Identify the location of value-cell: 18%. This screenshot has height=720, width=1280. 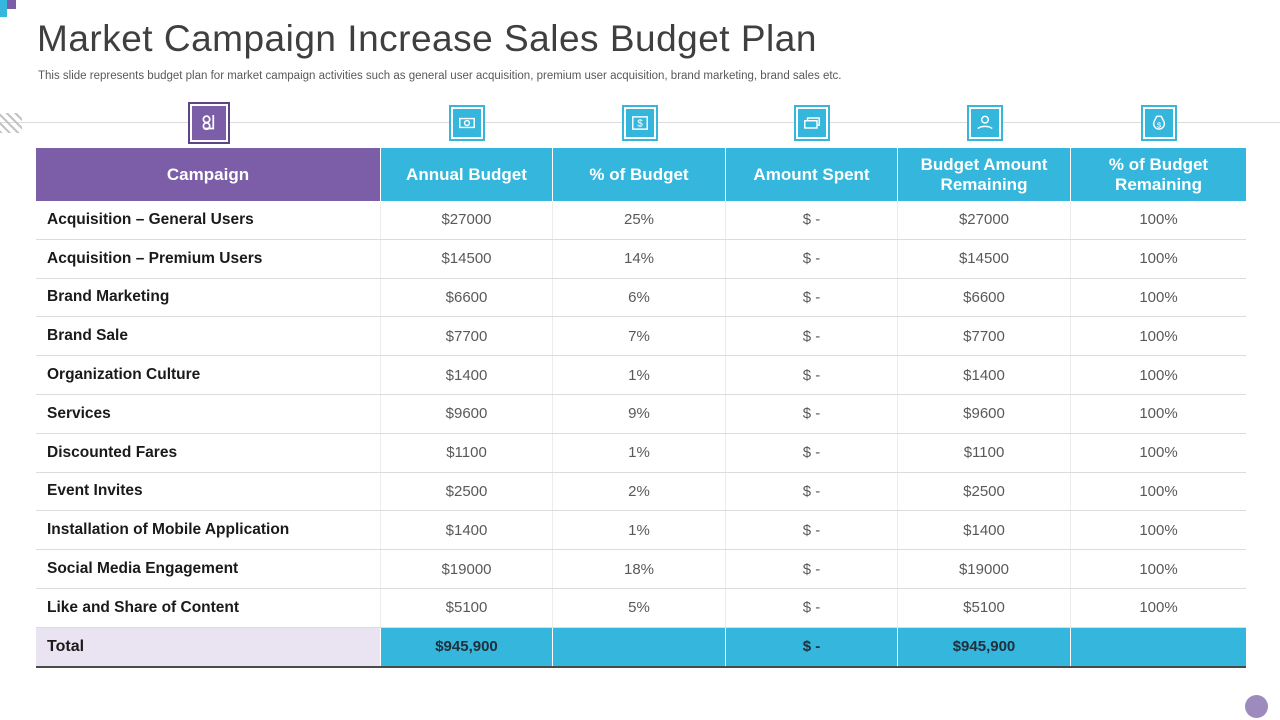
(639, 569).